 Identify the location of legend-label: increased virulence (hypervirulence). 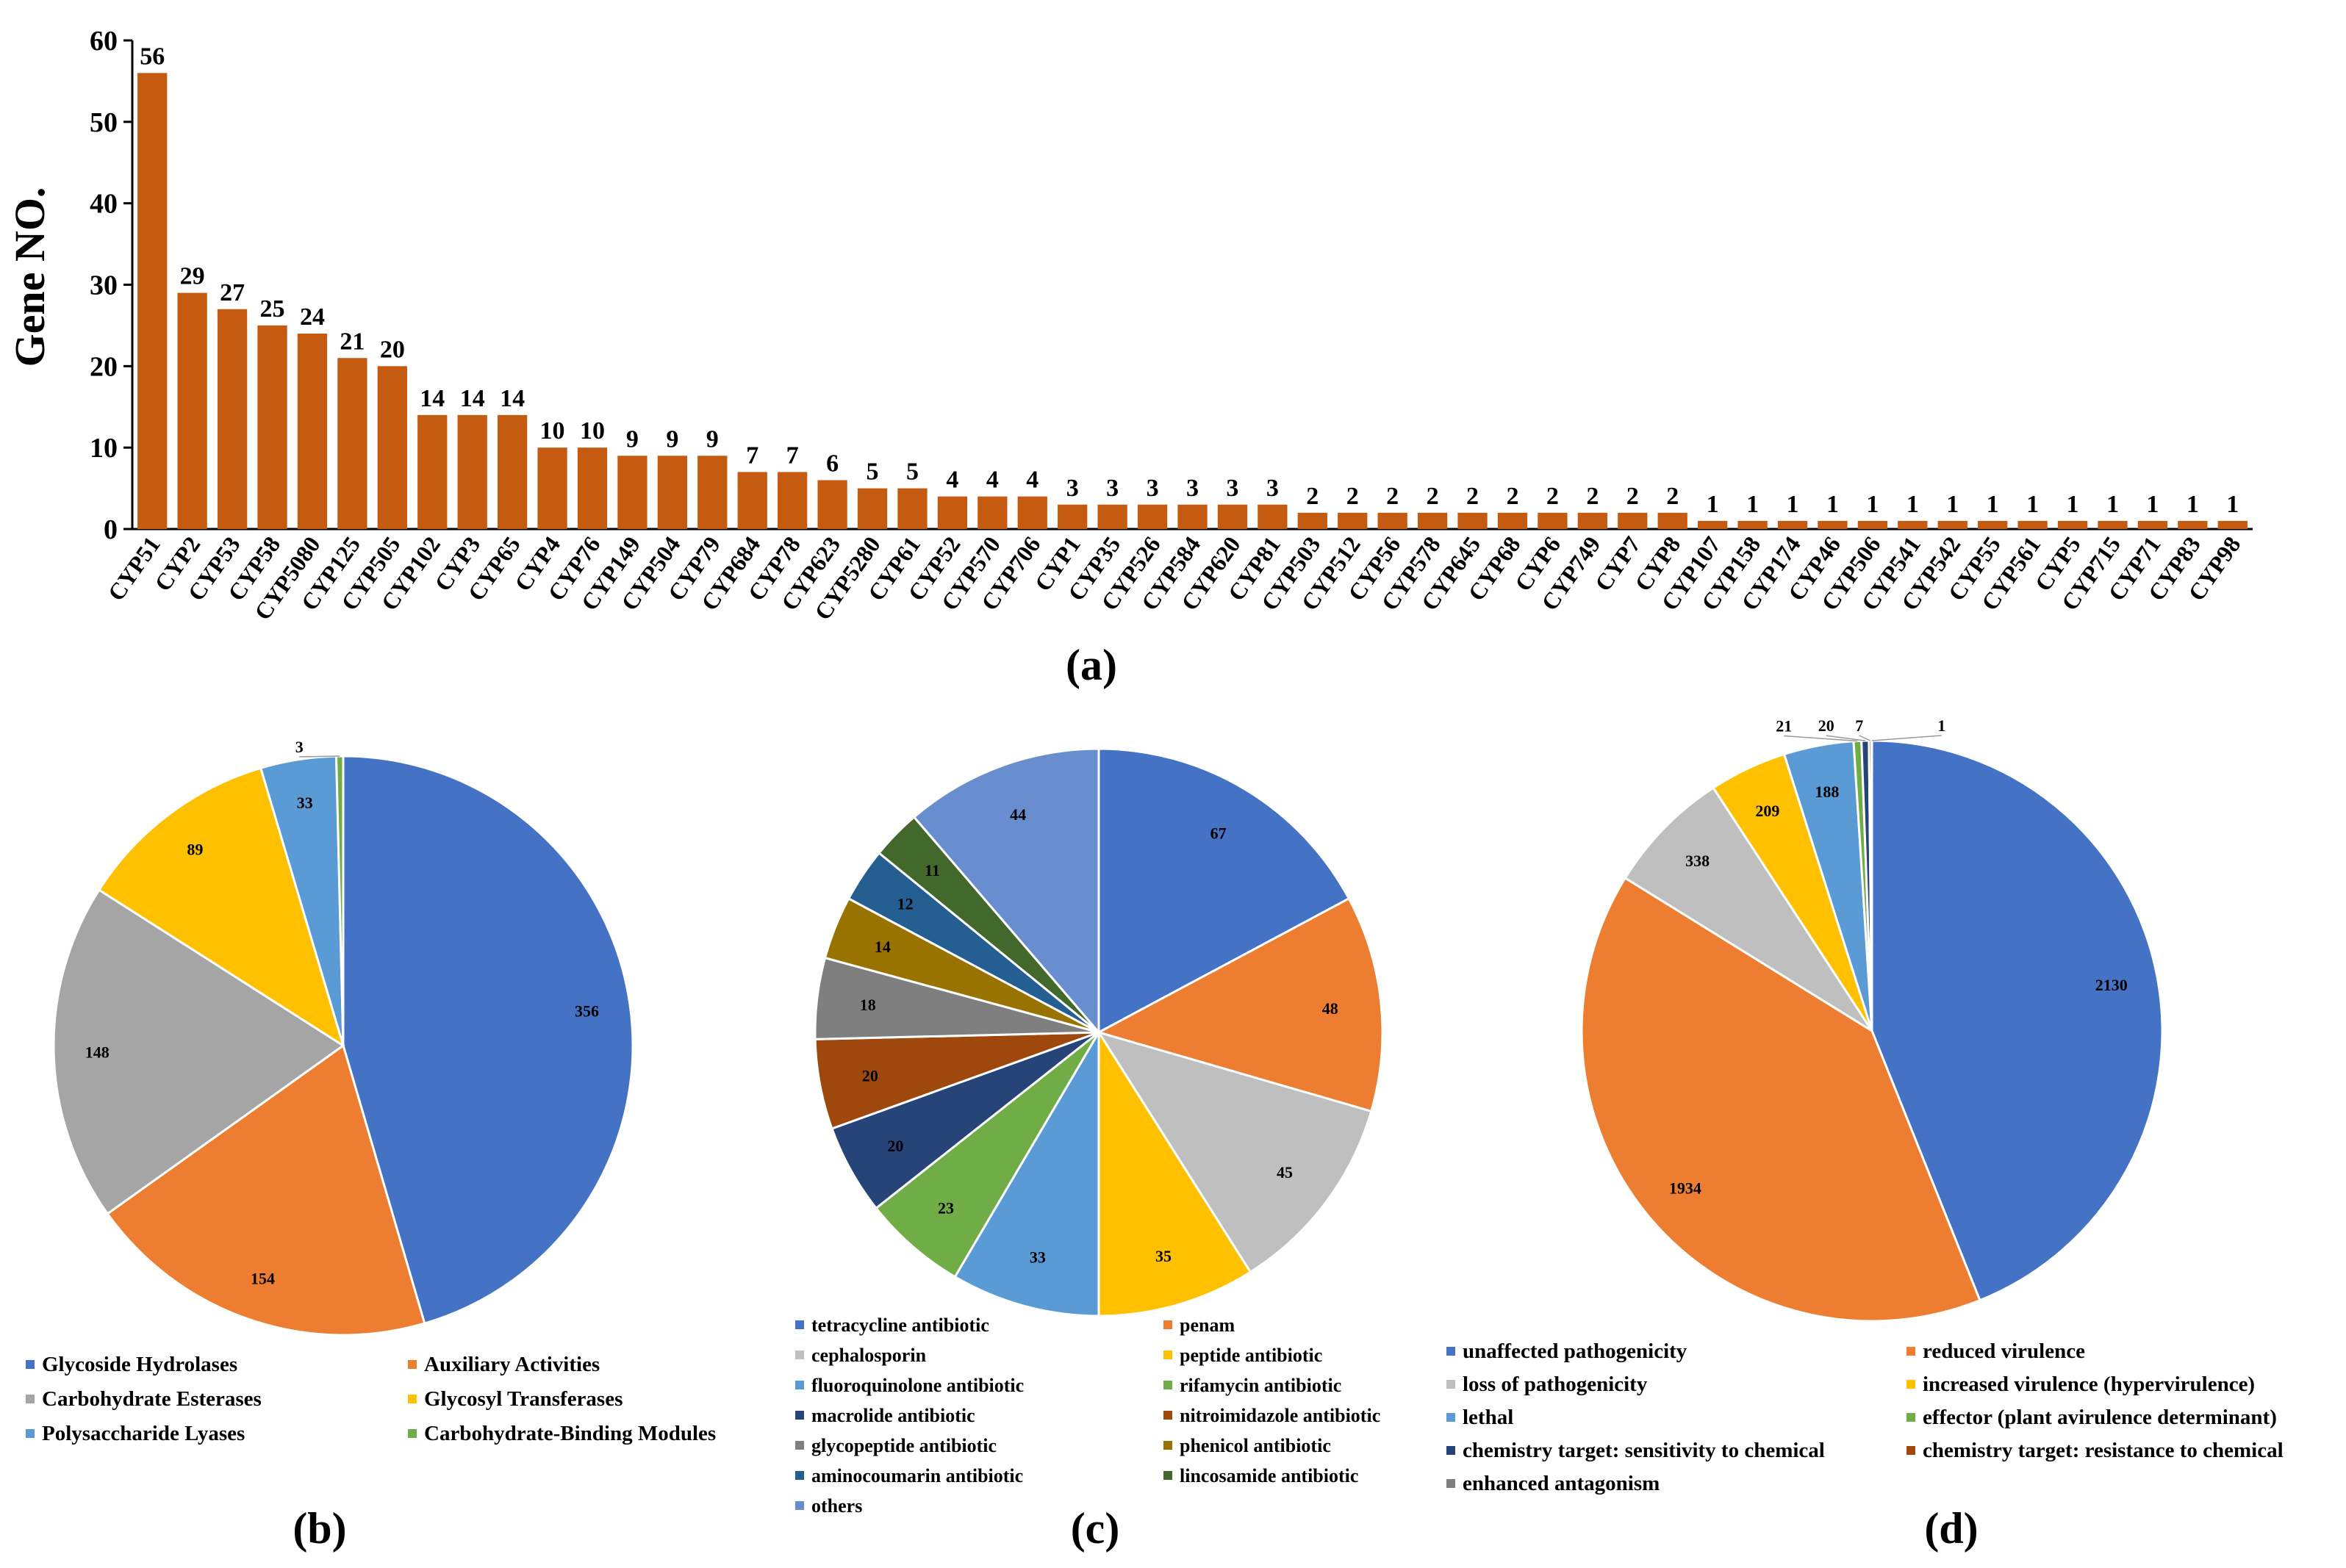
(2089, 1384).